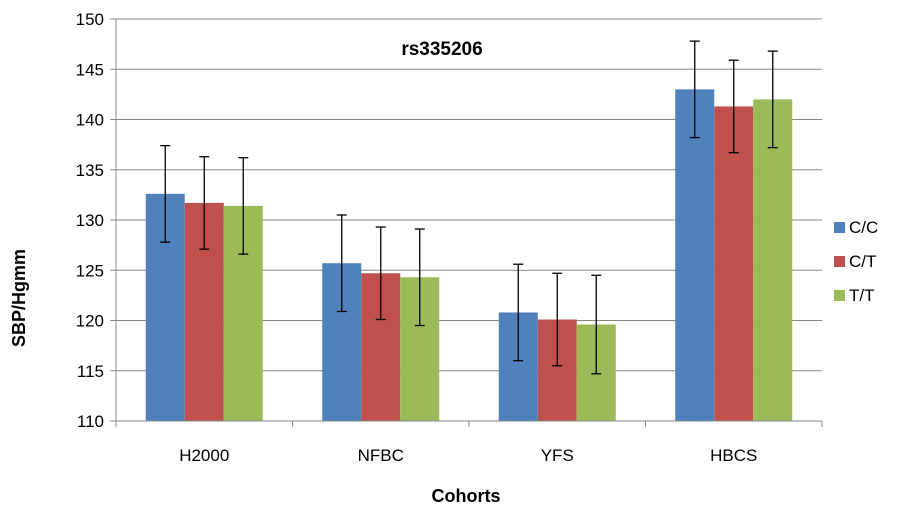  Describe the element at coordinates (381, 455) in the screenshot. I see `x-tick-label: NFBC` at that location.